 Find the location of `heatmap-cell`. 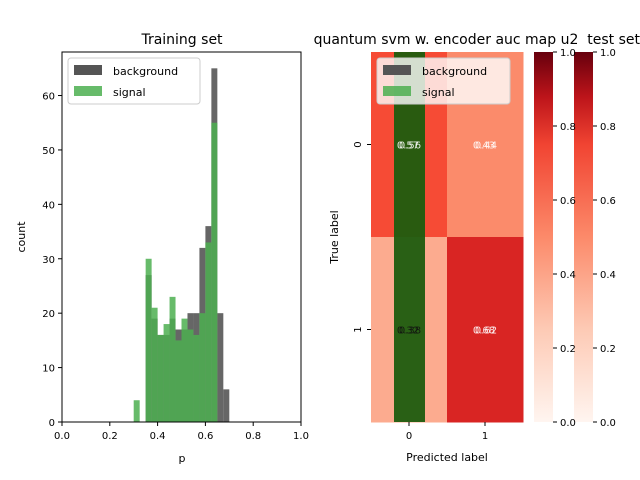

heatmap-cell is located at coordinates (485, 330).